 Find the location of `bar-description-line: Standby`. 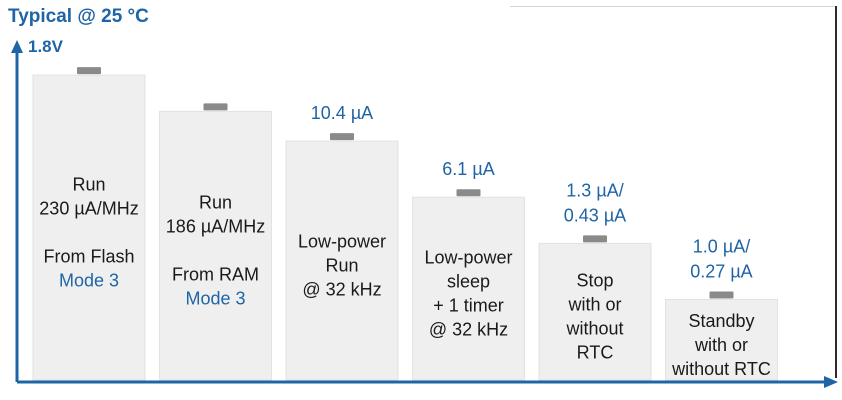

bar-description-line: Standby is located at coordinates (721, 321).